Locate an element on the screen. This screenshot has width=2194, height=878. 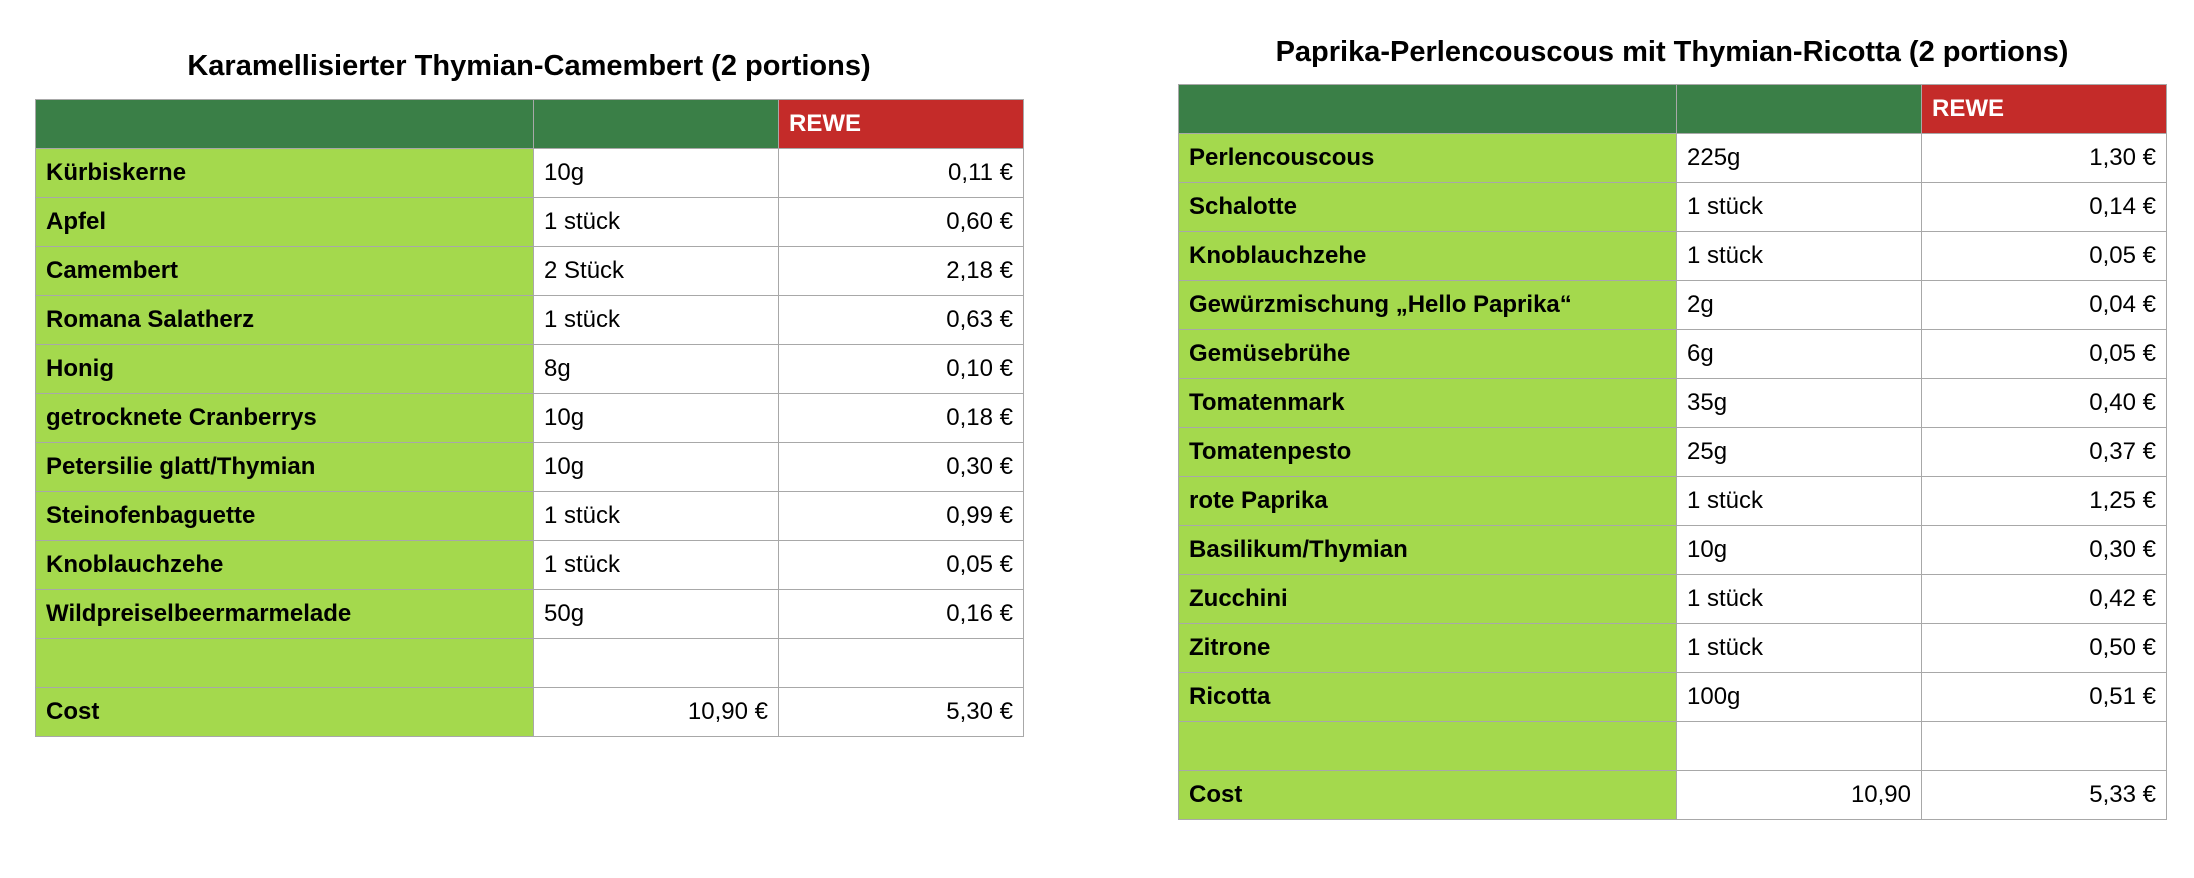
ingredient-price: 1,30 € is located at coordinates (2044, 158).